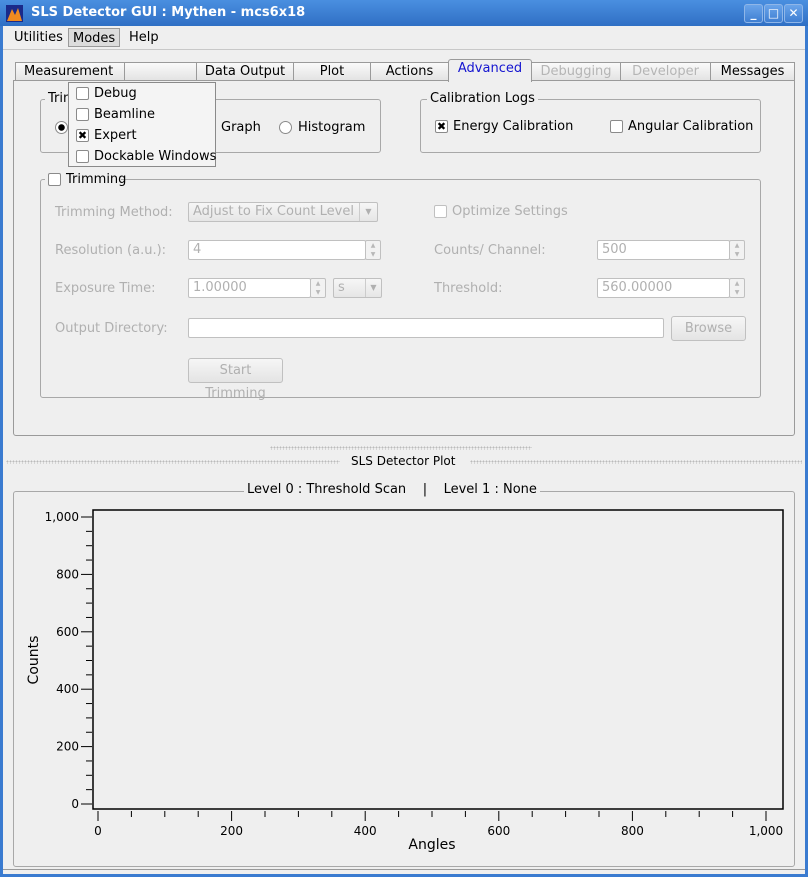 The height and width of the screenshot is (877, 808). What do you see at coordinates (403, 461) in the screenshot?
I see `plot-dock-title: SLS Detector Plot` at bounding box center [403, 461].